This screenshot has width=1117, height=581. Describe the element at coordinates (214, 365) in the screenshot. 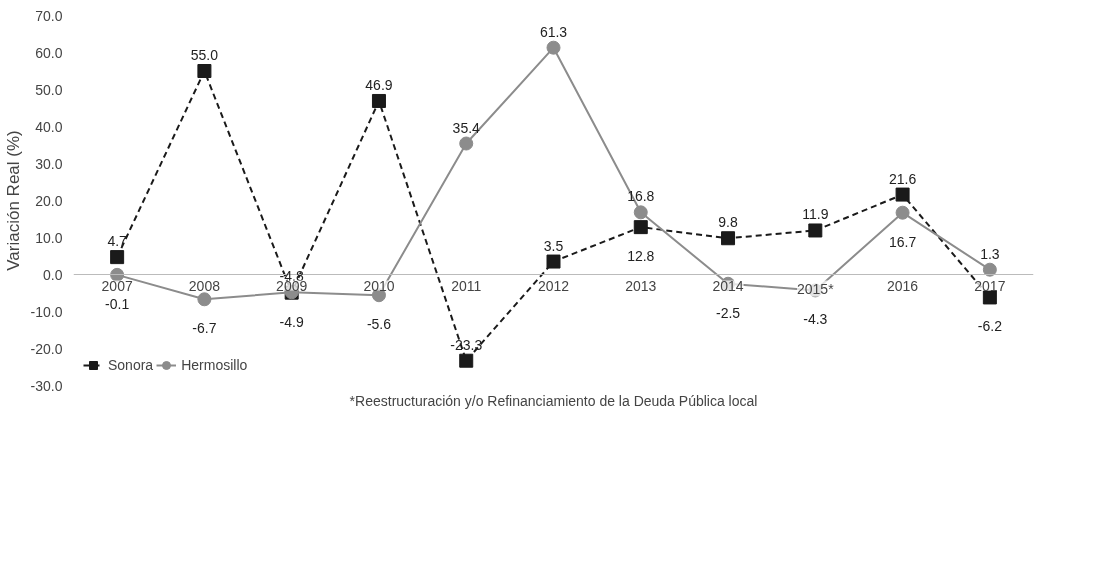

I see `legend-label: Hermosillo` at that location.